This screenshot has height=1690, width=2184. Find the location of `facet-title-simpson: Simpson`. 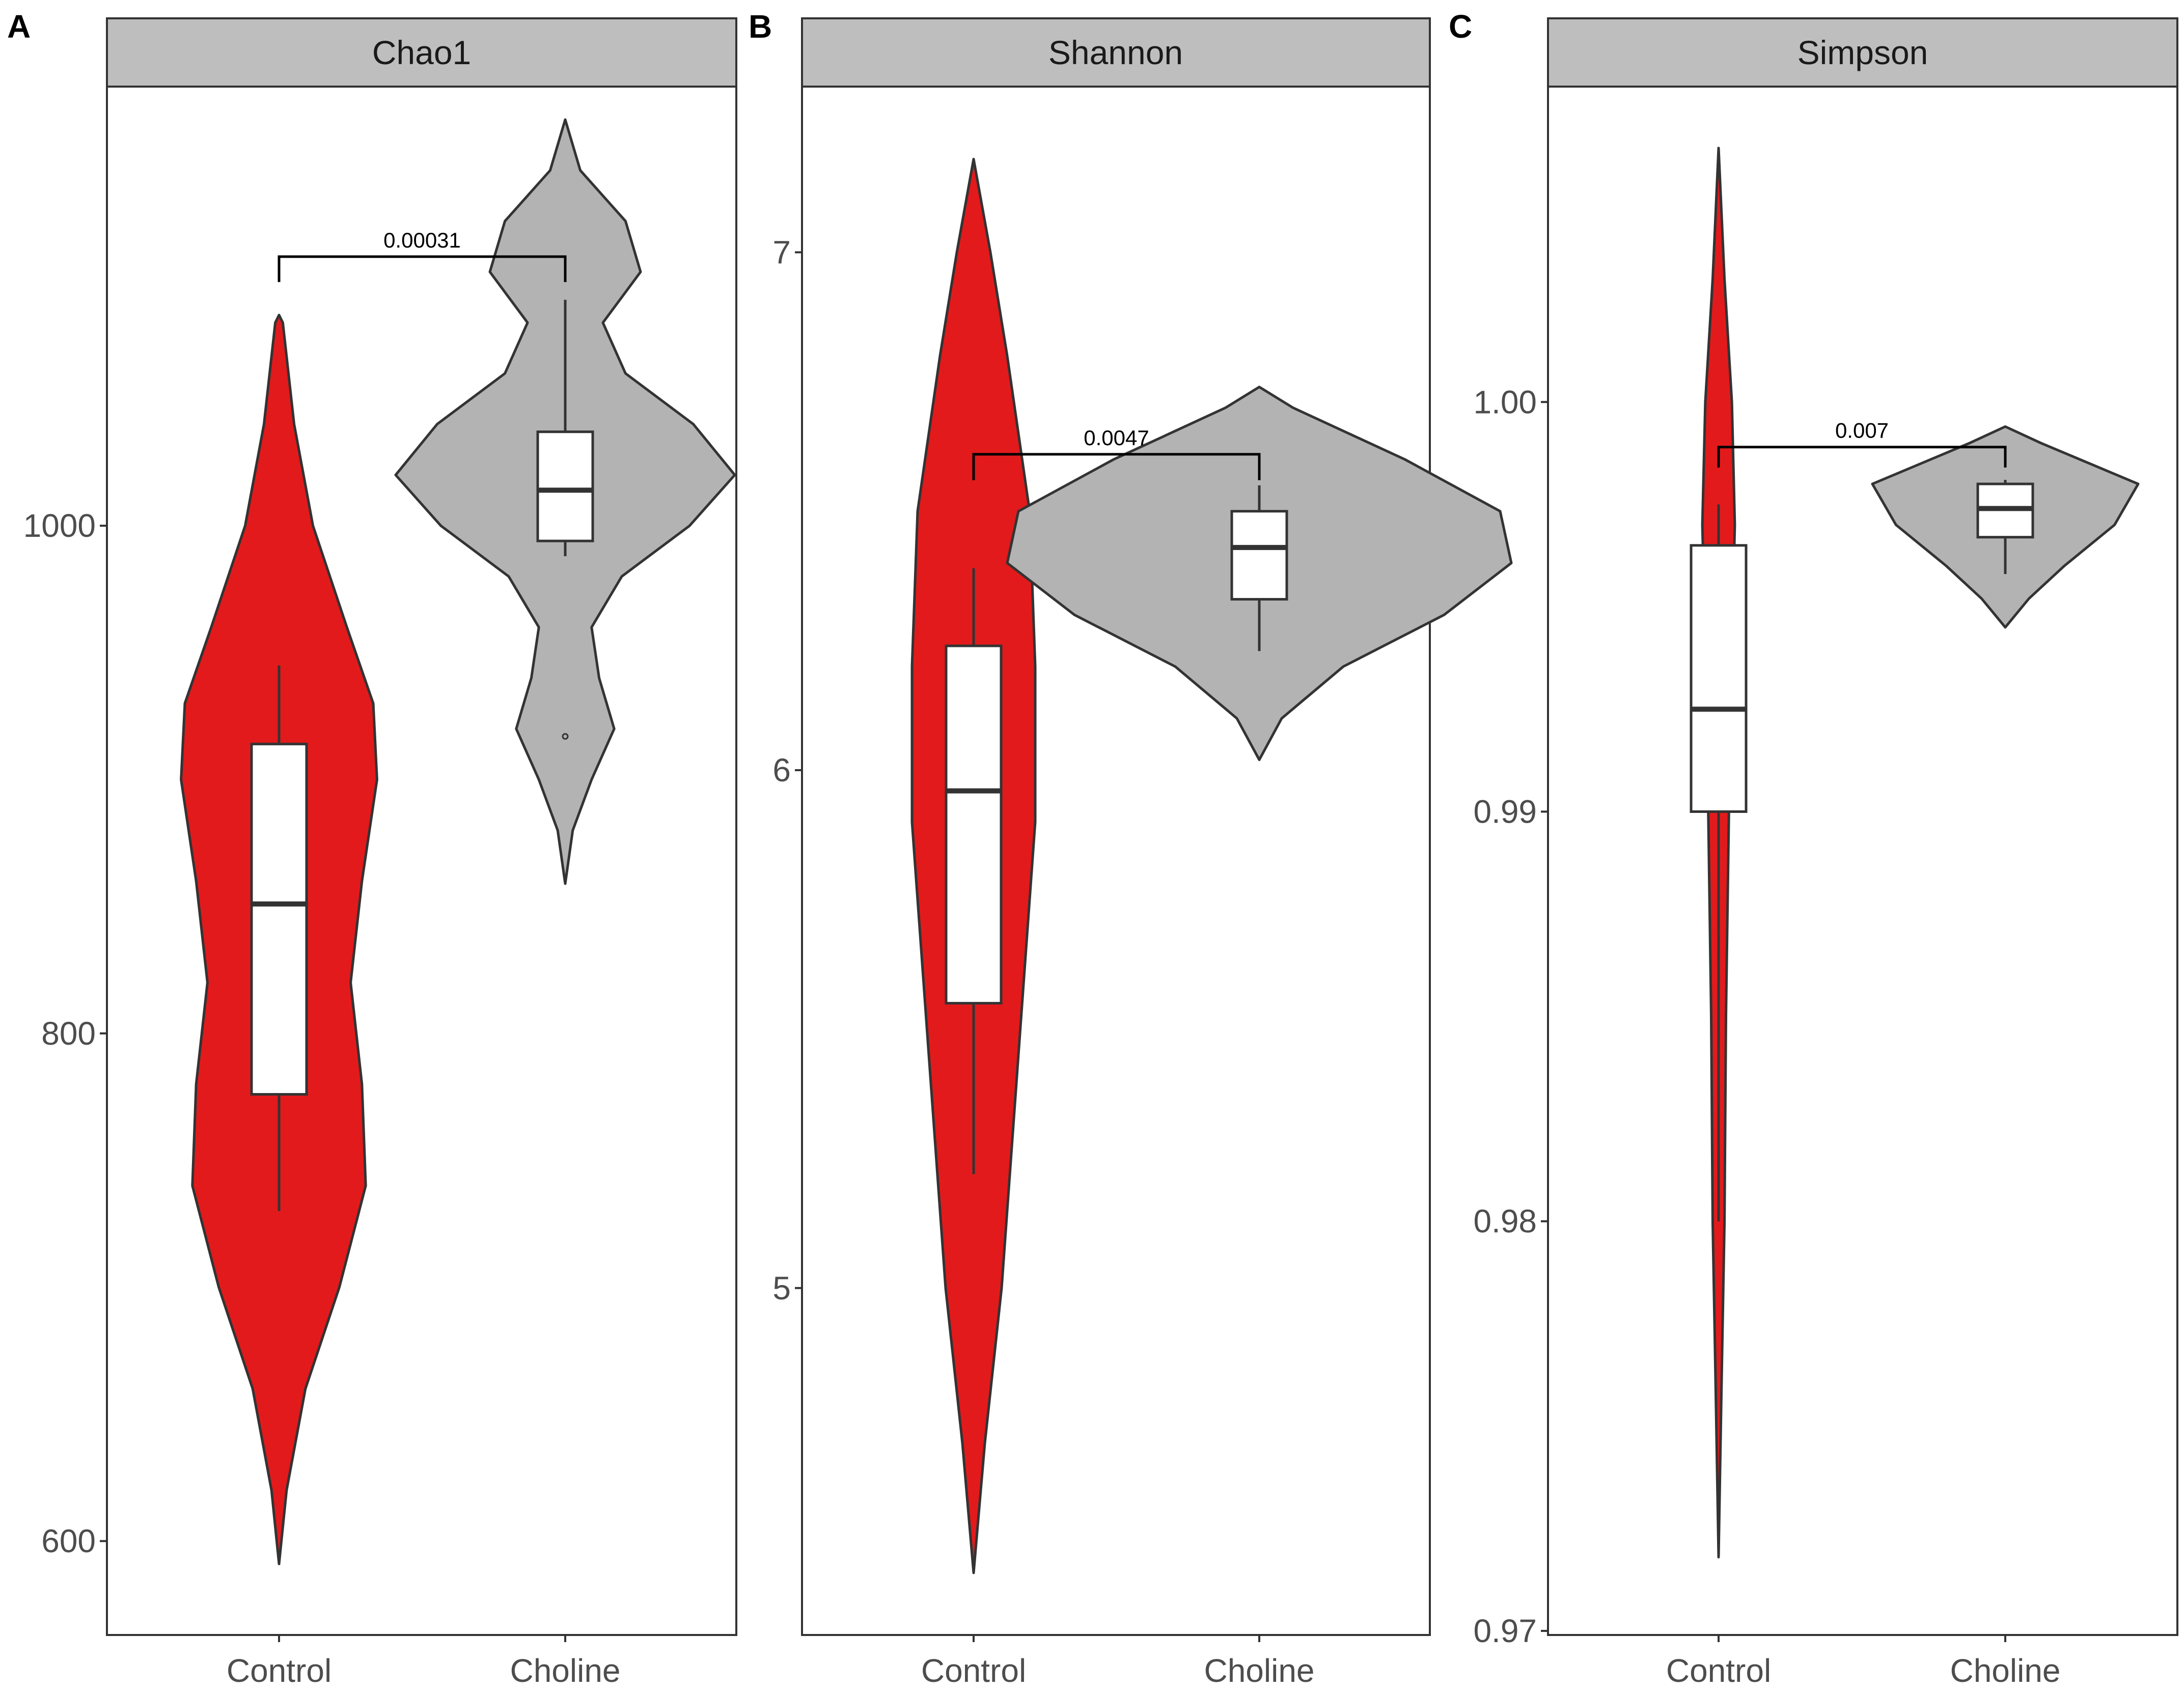

facet-title-simpson: Simpson is located at coordinates (1863, 53).